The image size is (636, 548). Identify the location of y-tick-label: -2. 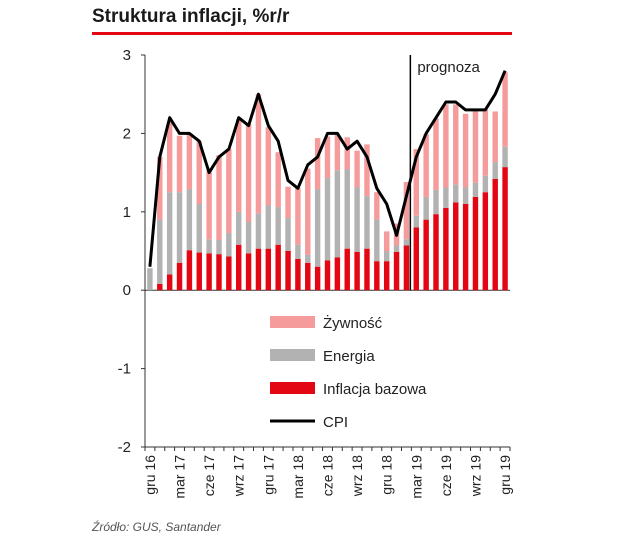
(124, 447).